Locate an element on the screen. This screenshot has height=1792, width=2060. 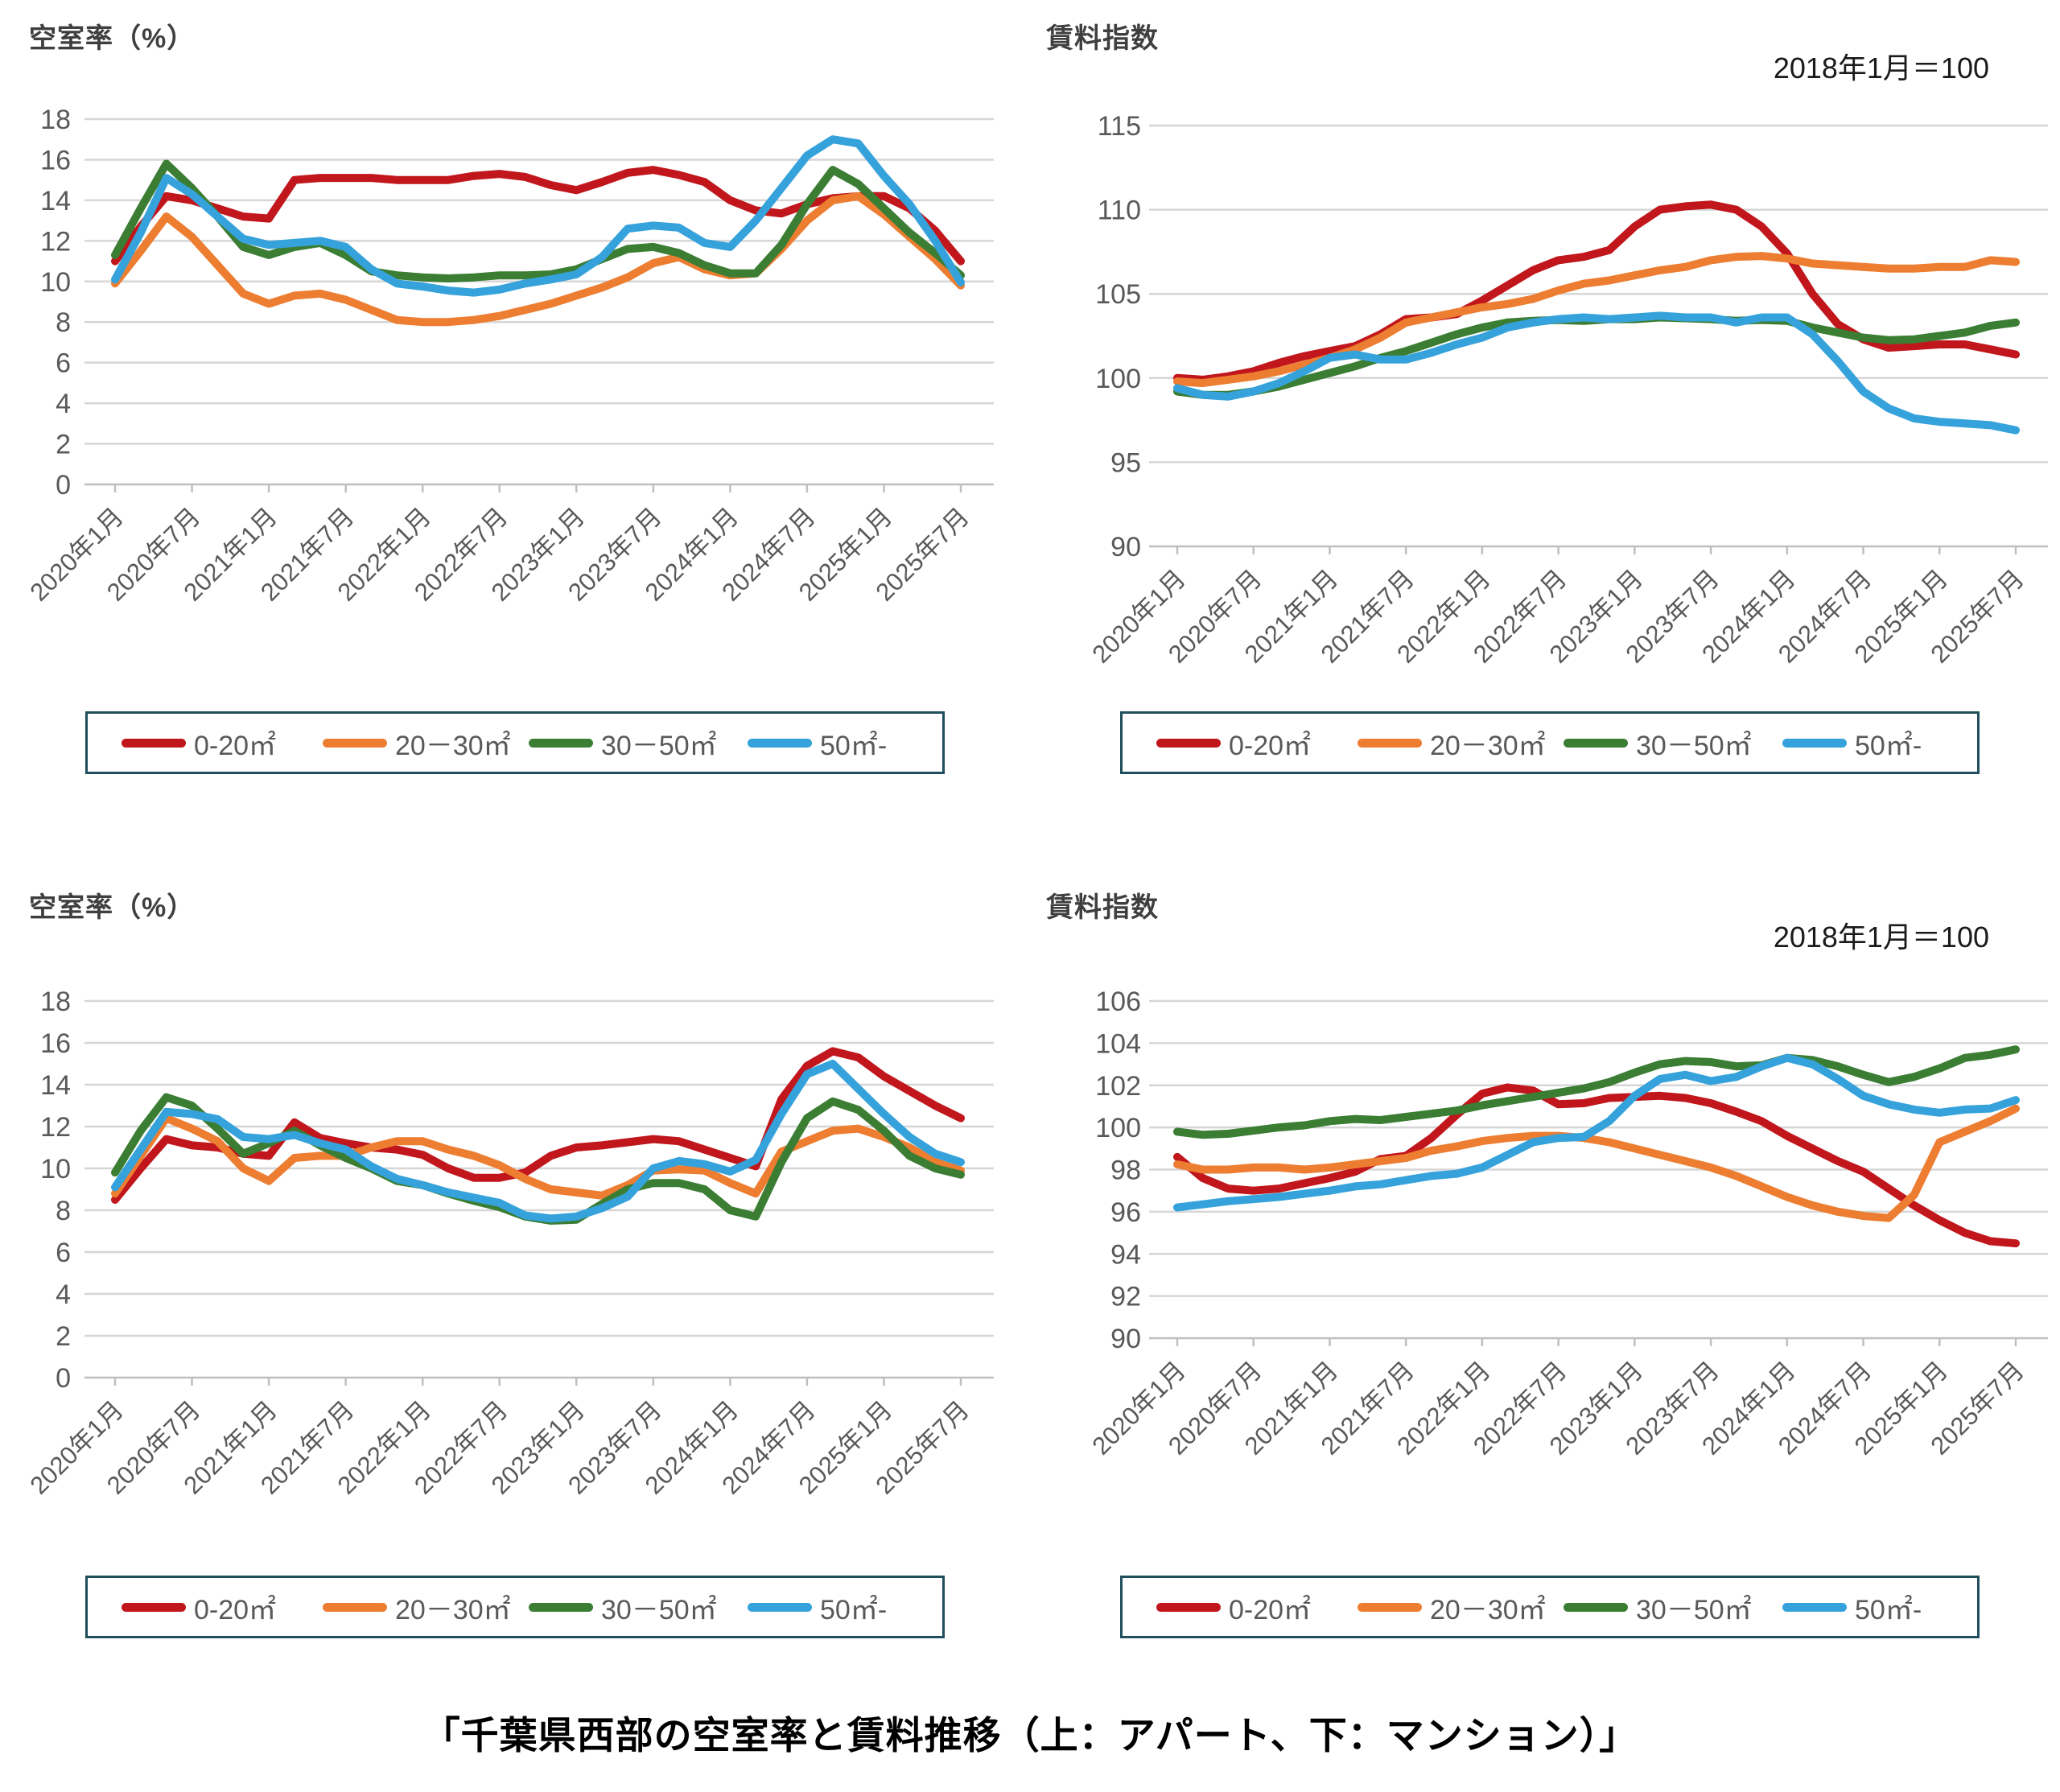
legend-apartment-rent: 0-20㎡ 20－30㎡ 30－50㎡ 50㎡- is located at coordinates (1550, 742).